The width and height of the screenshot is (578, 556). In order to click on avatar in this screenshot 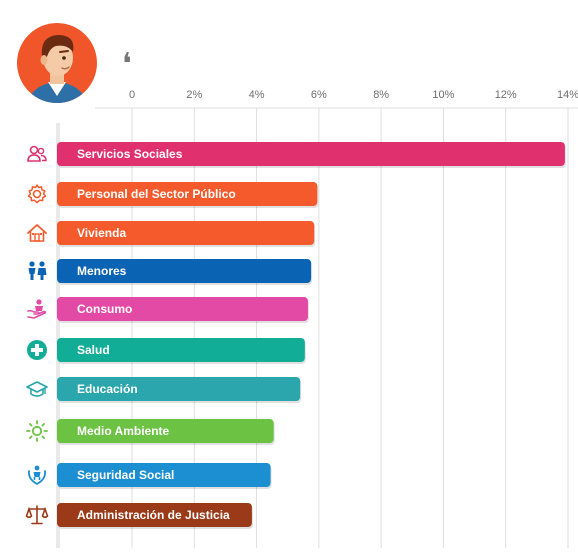, I will do `click(57, 63)`.